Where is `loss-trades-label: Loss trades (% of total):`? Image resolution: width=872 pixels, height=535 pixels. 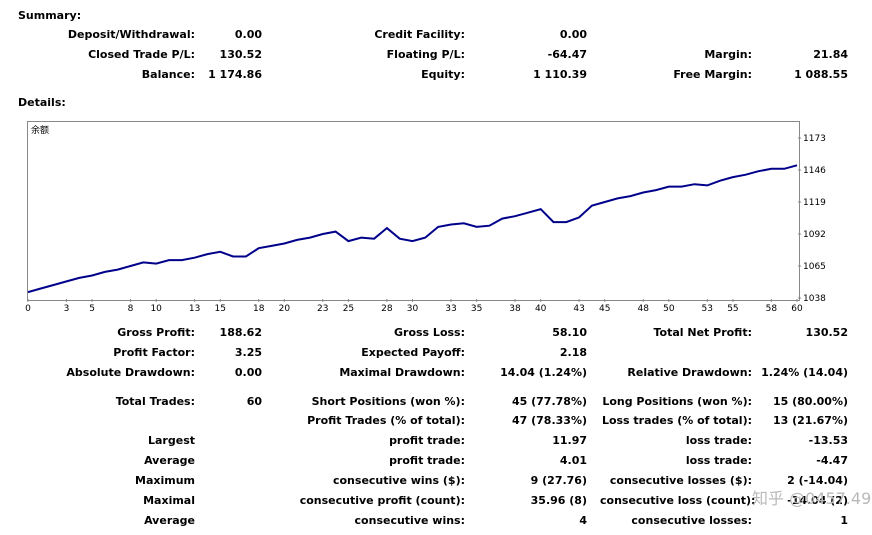
loss-trades-label: Loss trades (% of total): is located at coordinates (676, 420).